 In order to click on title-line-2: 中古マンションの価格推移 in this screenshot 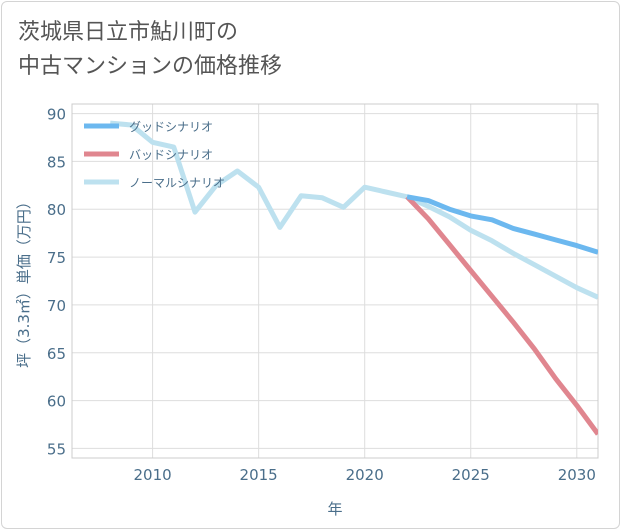, I will do `click(150, 66)`.